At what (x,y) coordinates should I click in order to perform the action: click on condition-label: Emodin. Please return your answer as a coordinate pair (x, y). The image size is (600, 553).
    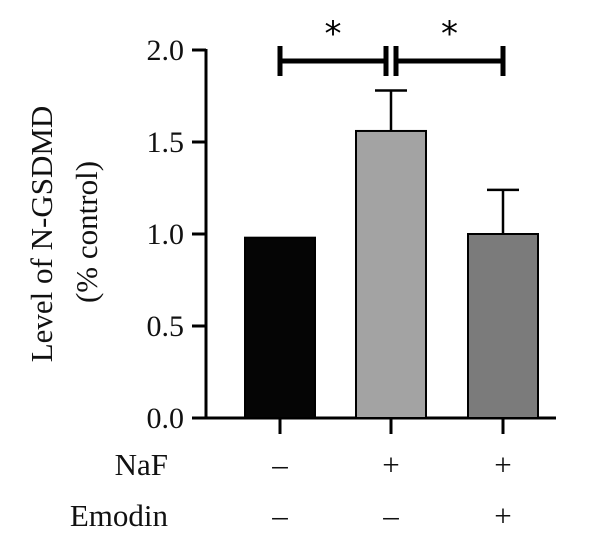
    Looking at the image, I should click on (119, 515).